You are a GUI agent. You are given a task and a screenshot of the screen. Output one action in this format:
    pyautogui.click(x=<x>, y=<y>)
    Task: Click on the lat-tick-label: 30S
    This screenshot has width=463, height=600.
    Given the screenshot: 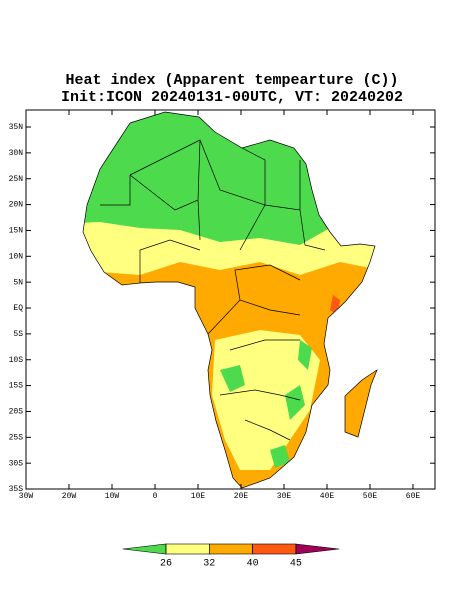 What is the action you would take?
    pyautogui.click(x=16, y=463)
    